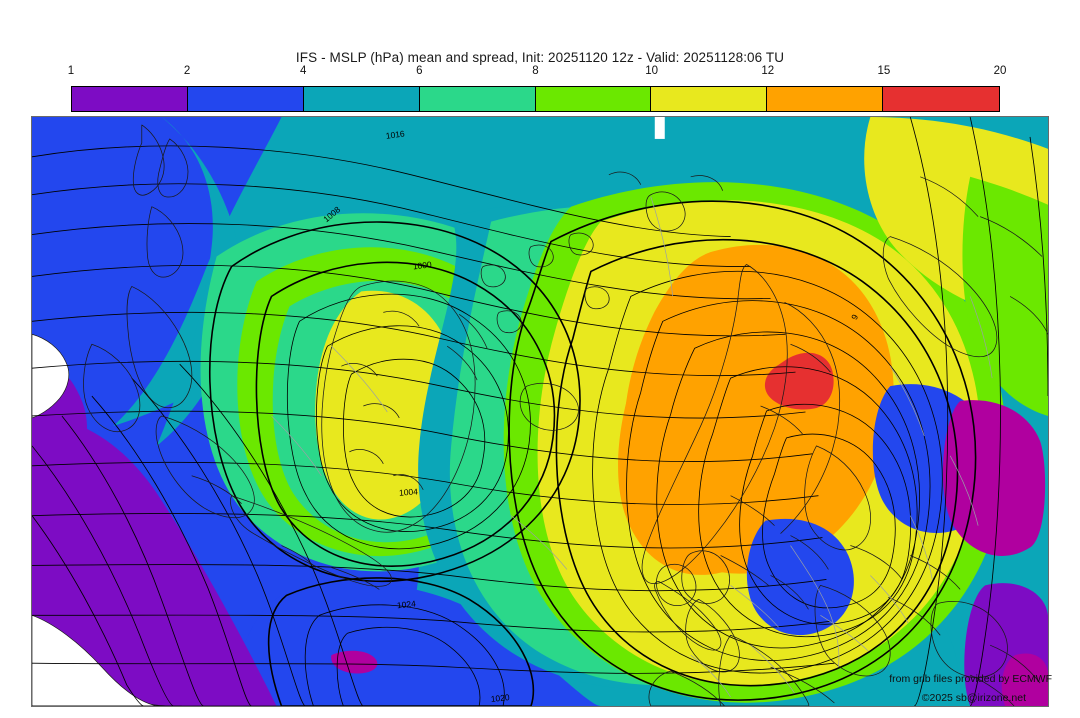 This screenshot has width=1080, height=718. I want to click on contour-label-1000: 1000, so click(422, 265).